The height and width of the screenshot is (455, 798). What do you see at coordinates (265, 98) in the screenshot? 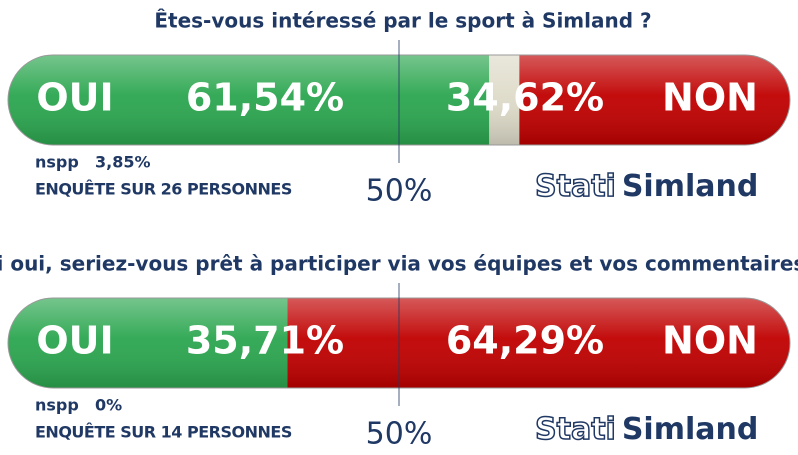
I see `value-label: 61,54%` at bounding box center [265, 98].